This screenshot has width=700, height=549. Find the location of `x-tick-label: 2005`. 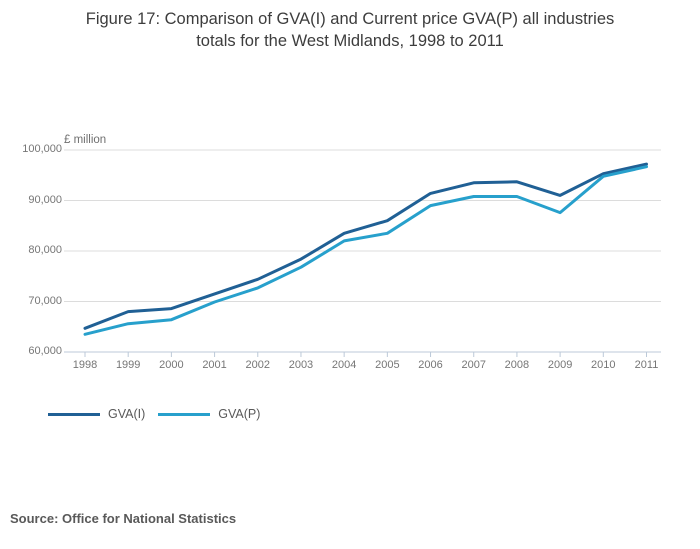

x-tick-label: 2005 is located at coordinates (387, 365).